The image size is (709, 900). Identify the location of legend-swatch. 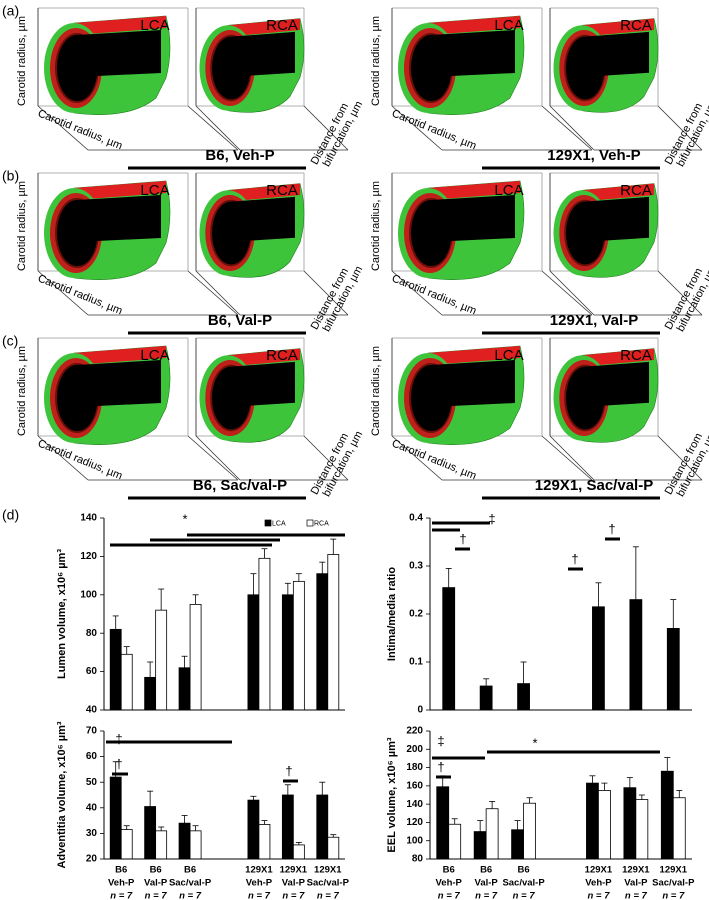
(310, 523).